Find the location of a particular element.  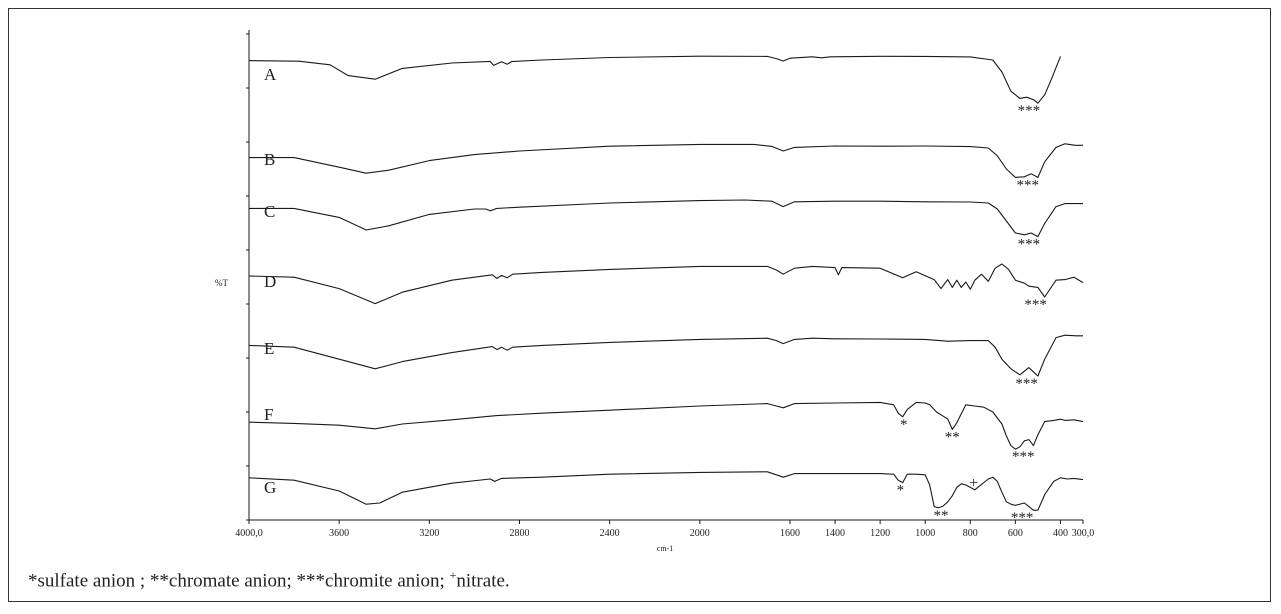

caption-text-end: nitrate. is located at coordinates (483, 581).